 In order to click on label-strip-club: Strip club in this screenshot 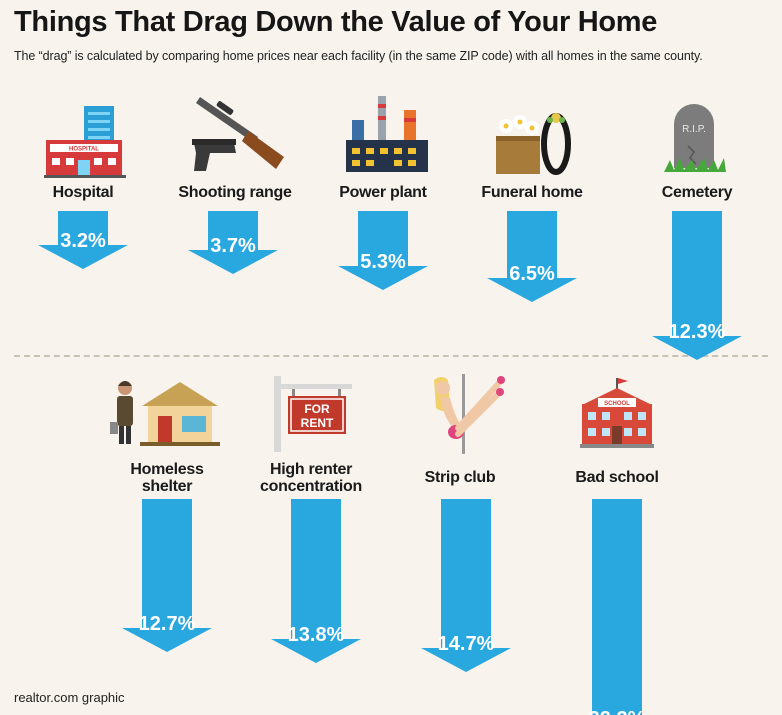, I will do `click(460, 477)`.